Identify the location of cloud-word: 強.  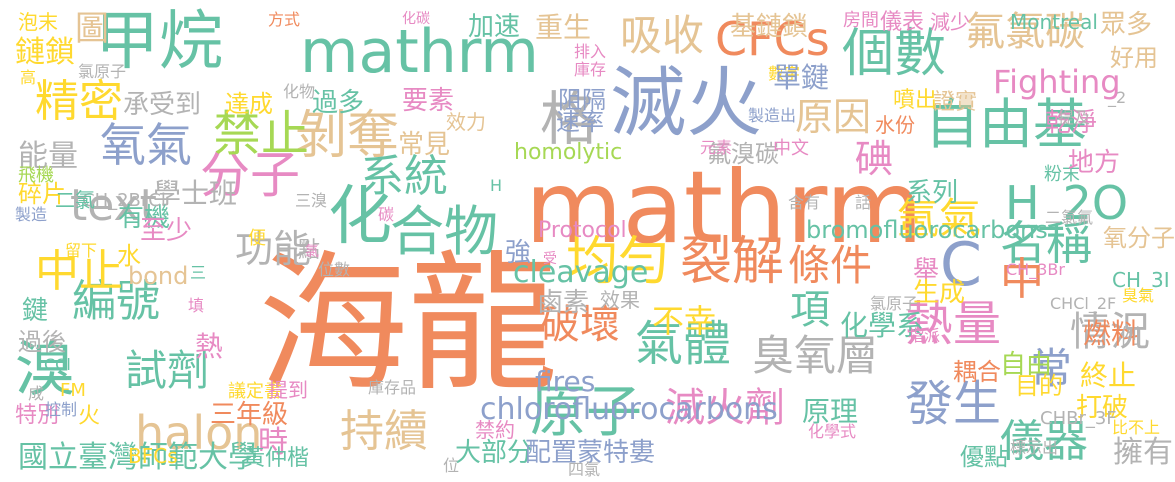
(518, 253).